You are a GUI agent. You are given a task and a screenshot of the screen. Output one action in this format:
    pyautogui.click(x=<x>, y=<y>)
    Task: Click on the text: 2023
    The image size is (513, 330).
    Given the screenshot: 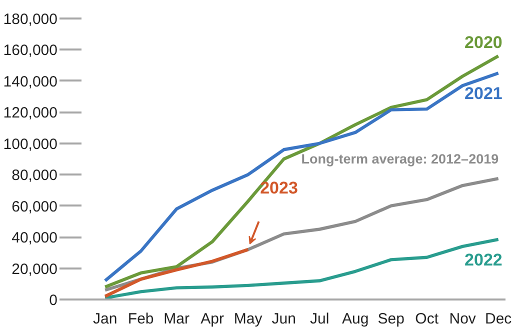 What is the action you would take?
    pyautogui.click(x=279, y=188)
    